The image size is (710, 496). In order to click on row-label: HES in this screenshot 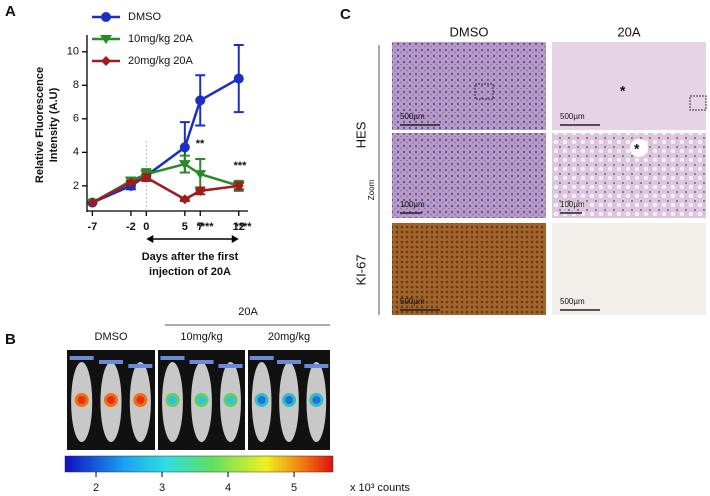, I will do `click(360, 134)`.